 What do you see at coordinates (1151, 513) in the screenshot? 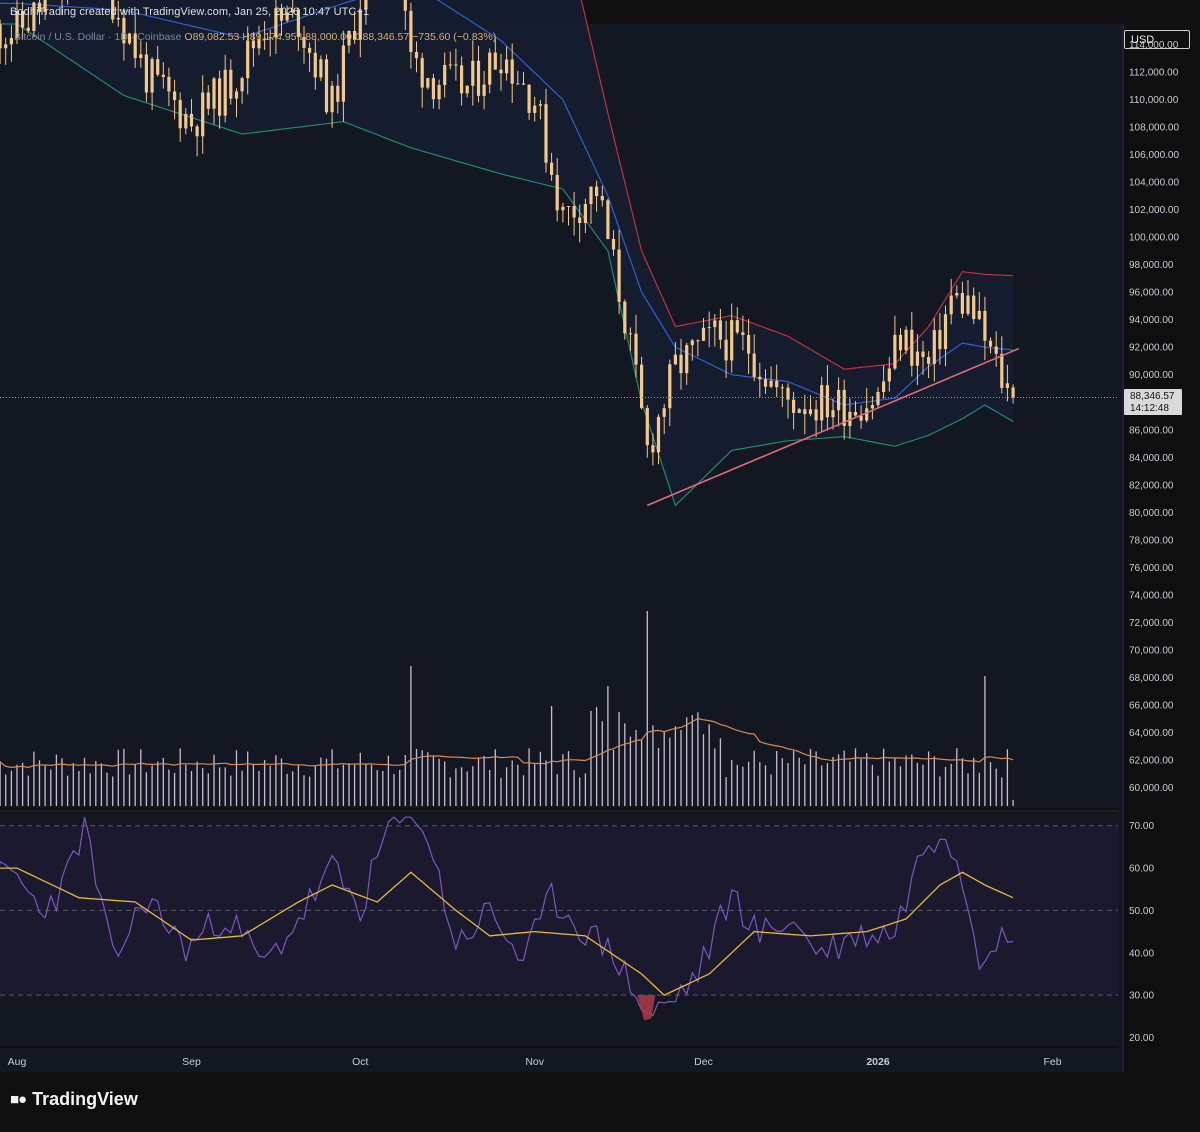
I see `price-tick-label: 80,000.00` at bounding box center [1151, 513].